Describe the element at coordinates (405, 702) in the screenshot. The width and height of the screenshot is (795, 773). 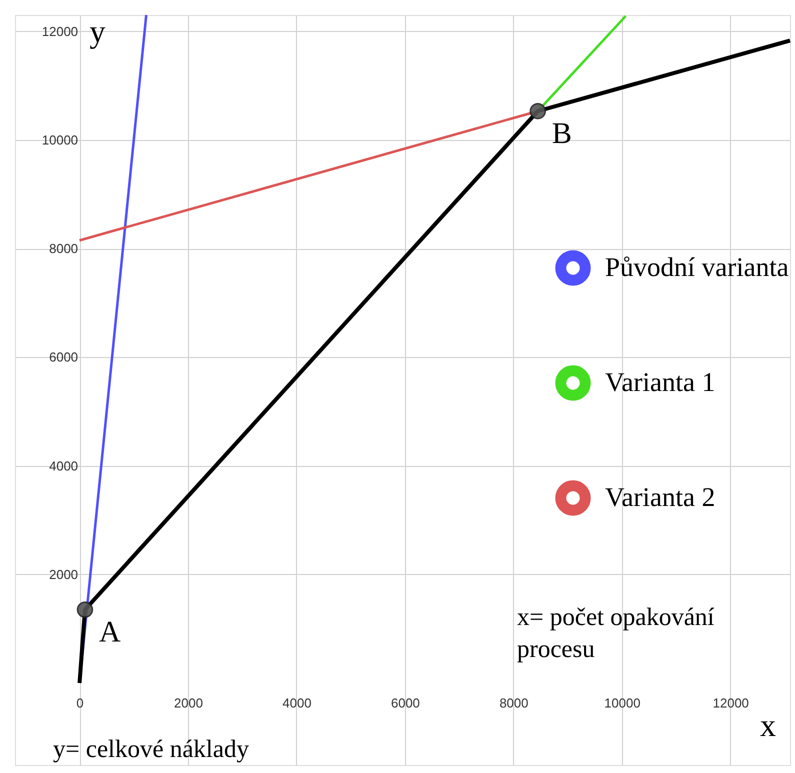
I see `x-tick-label: 6000` at that location.